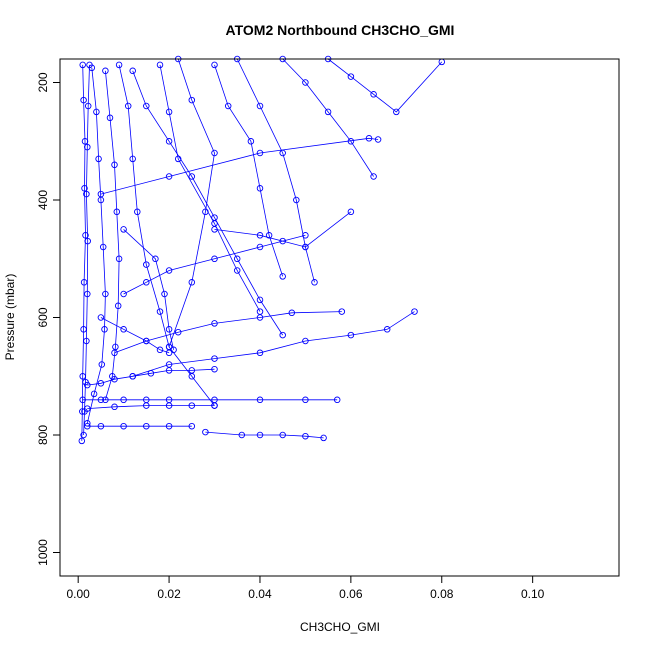 Image resolution: width=650 pixels, height=650 pixels. What do you see at coordinates (43, 552) in the screenshot?
I see `y-tick-label: 1000` at bounding box center [43, 552].